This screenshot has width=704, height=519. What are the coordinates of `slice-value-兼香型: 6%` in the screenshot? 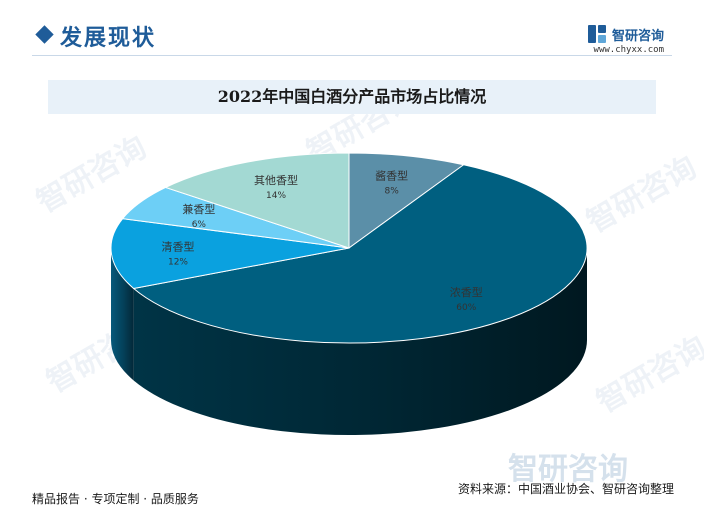 It's located at (199, 225).